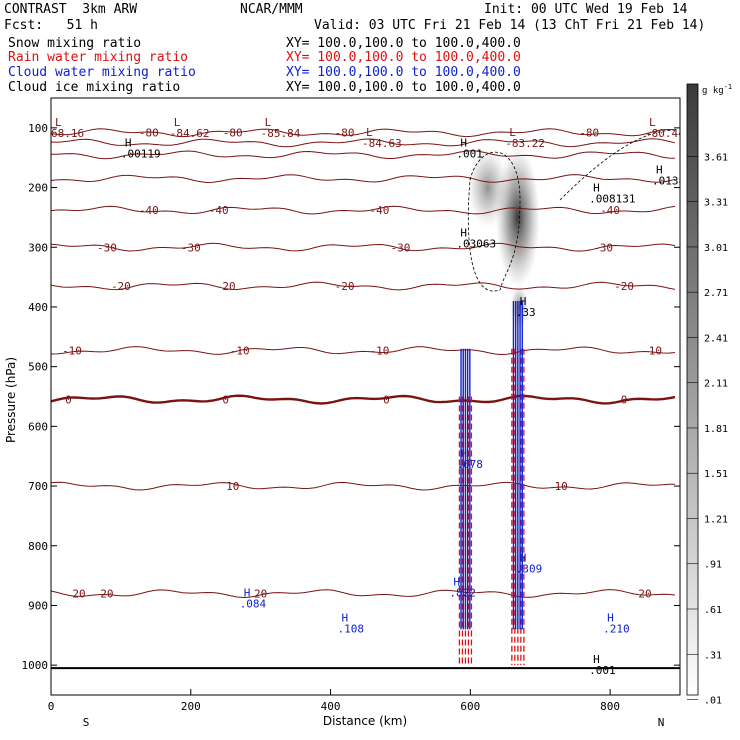 This screenshot has height=740, width=740. Describe the element at coordinates (665, 133) in the screenshot. I see `extremum-value: -80.44` at that location.